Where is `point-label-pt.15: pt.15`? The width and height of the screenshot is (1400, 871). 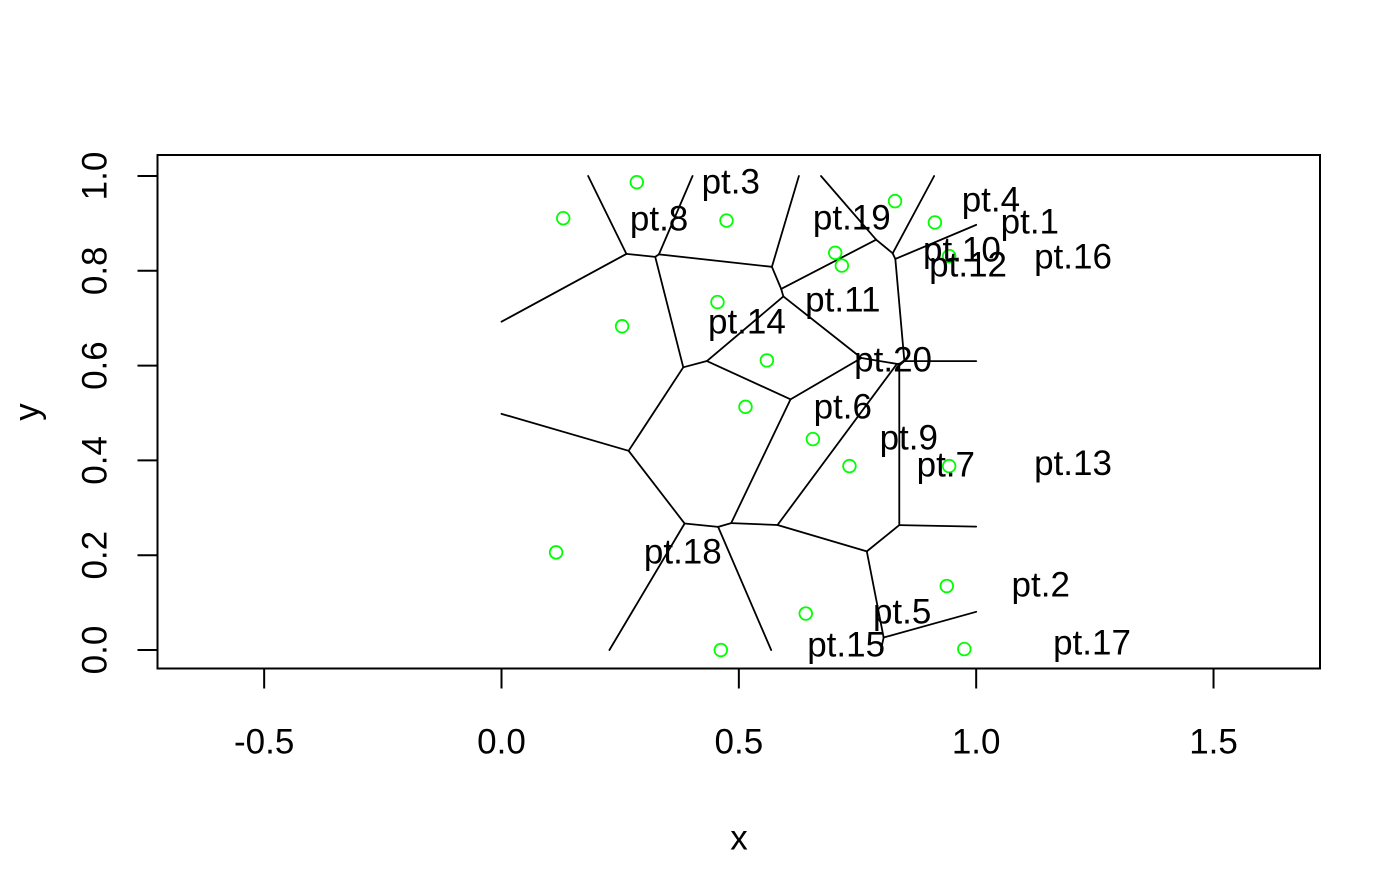
point-label-pt.15: pt.15 is located at coordinates (846, 644).